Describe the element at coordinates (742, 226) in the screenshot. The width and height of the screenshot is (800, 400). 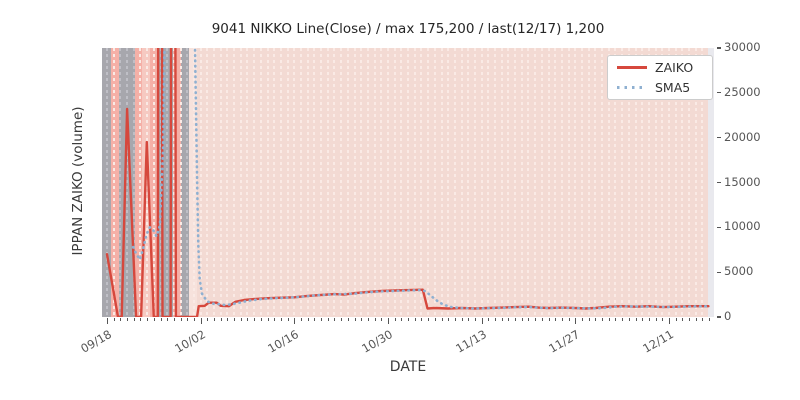
I see `y-tick-label: 10000` at that location.